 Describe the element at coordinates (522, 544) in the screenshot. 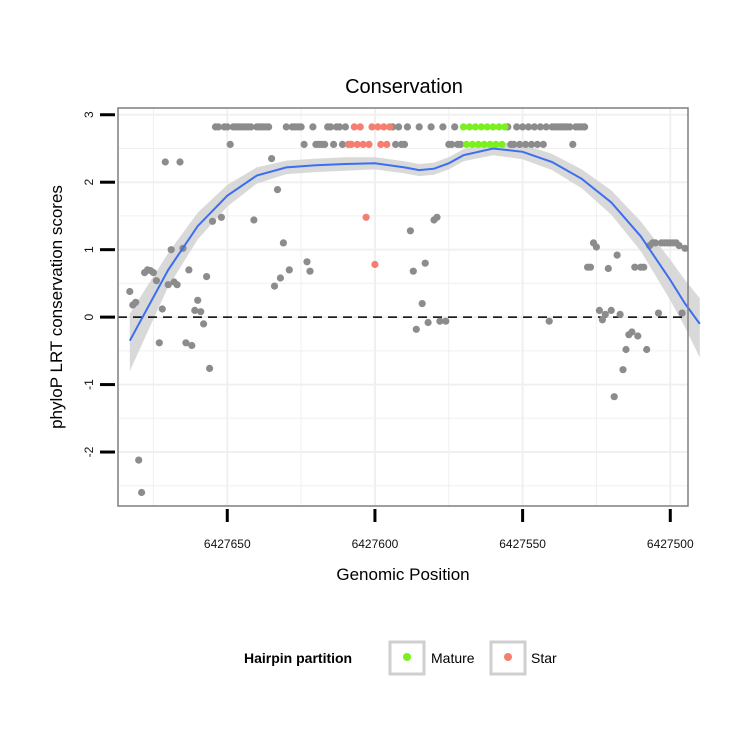

I see `x-tick-label: 6427550` at that location.